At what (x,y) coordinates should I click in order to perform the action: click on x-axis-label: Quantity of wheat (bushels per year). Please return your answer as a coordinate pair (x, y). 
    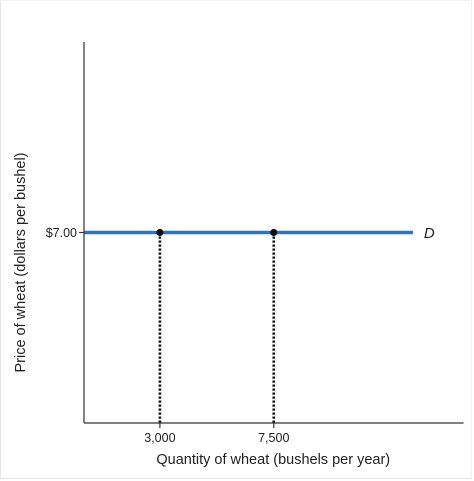
    Looking at the image, I should click on (273, 460).